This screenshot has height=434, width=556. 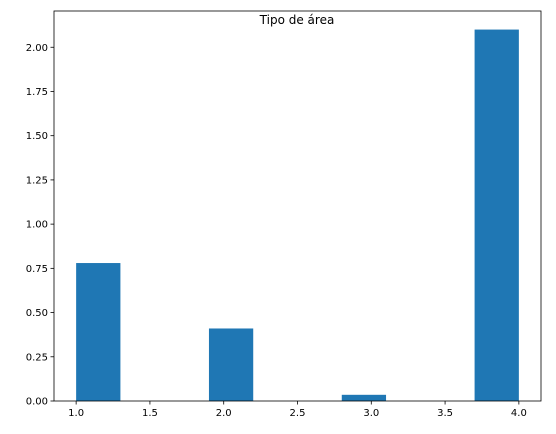 I want to click on x-tick-label: 1.5, so click(x=150, y=413).